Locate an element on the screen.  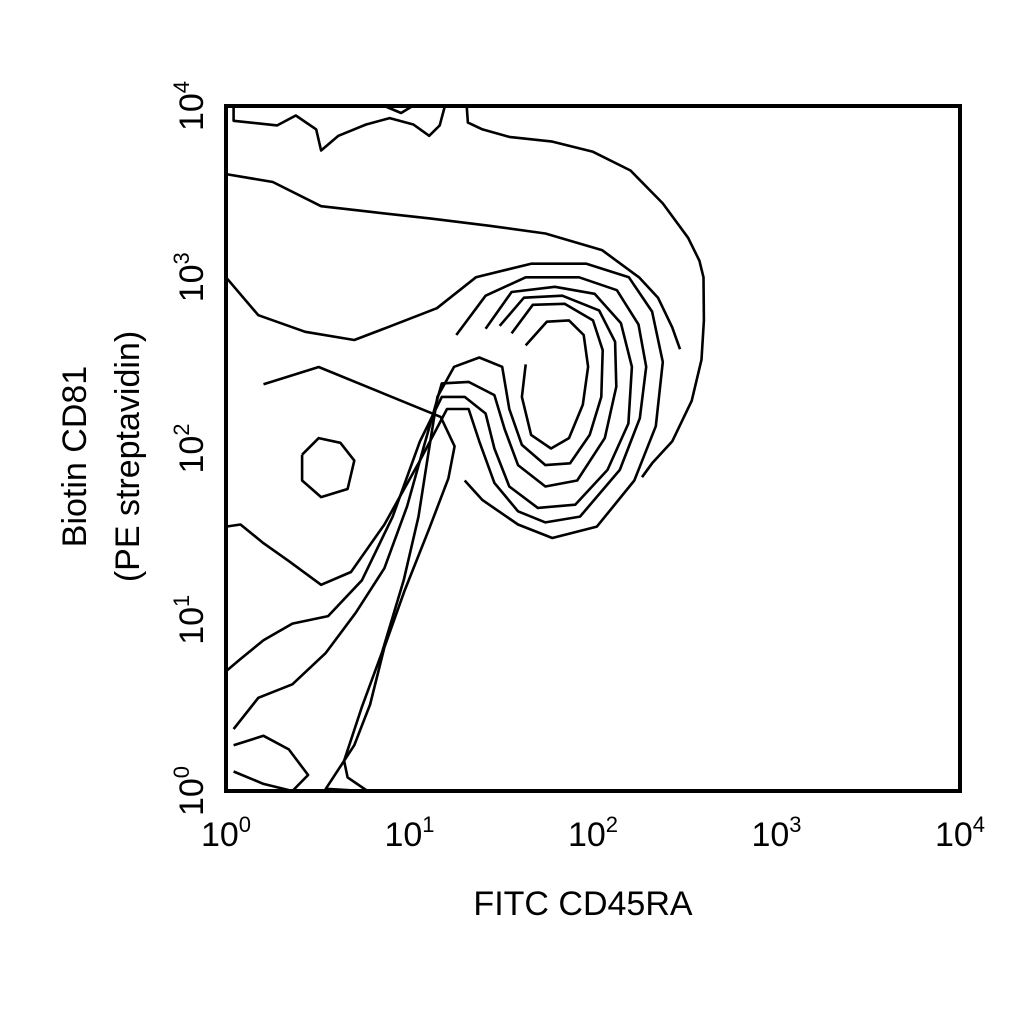
y-tick-label-3: 103 is located at coordinates (190, 277).